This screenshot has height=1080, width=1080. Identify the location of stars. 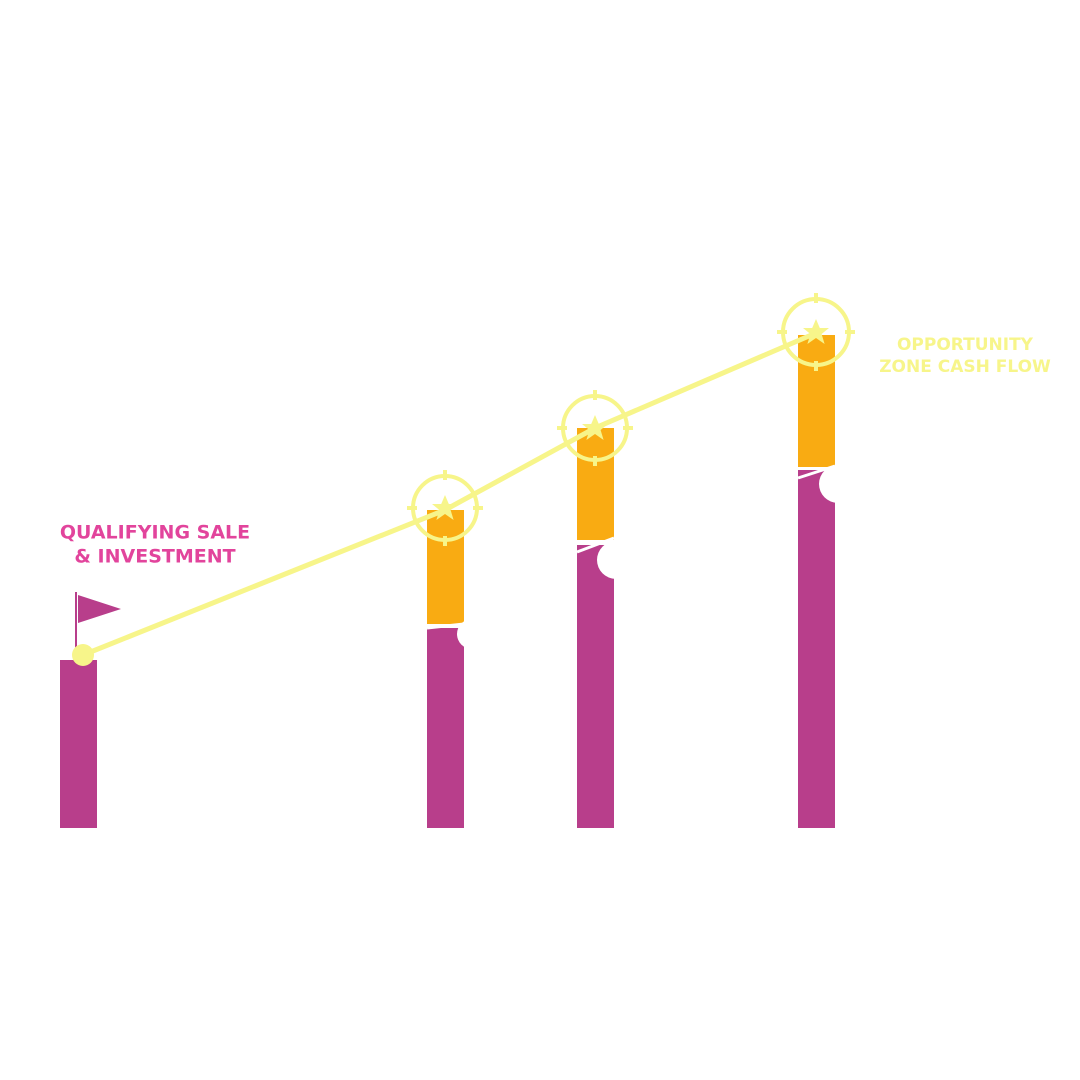
(630, 419).